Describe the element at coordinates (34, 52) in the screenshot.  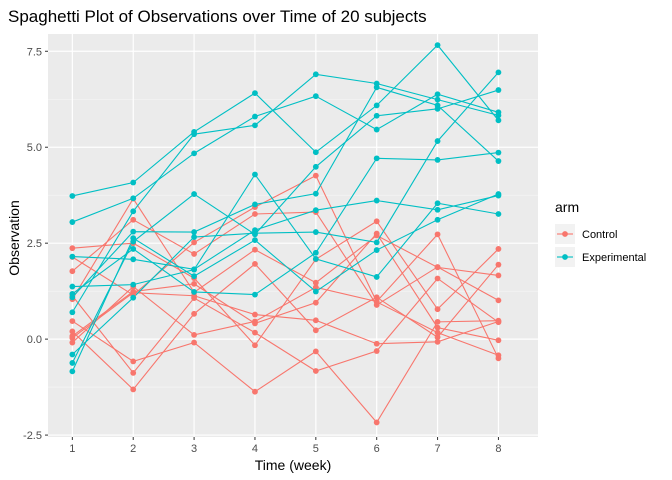
I see `y-tick-label: 7.5` at that location.